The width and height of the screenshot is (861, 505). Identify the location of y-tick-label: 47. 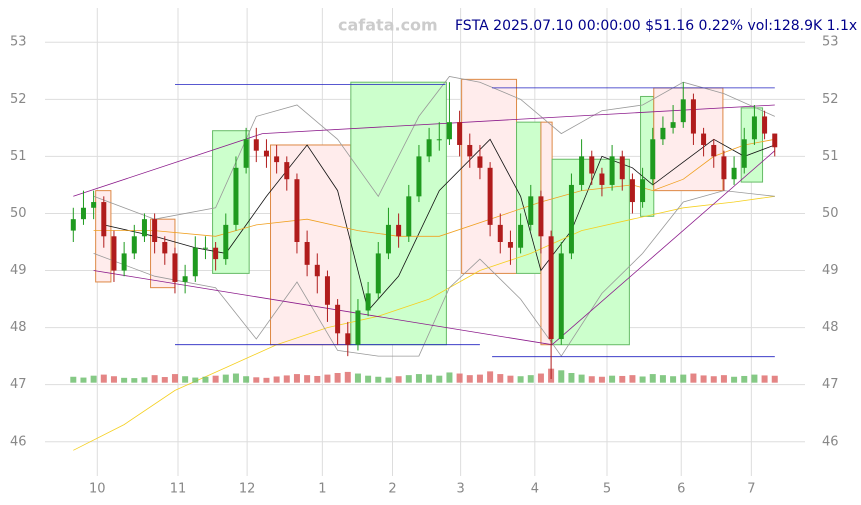
(18, 384).